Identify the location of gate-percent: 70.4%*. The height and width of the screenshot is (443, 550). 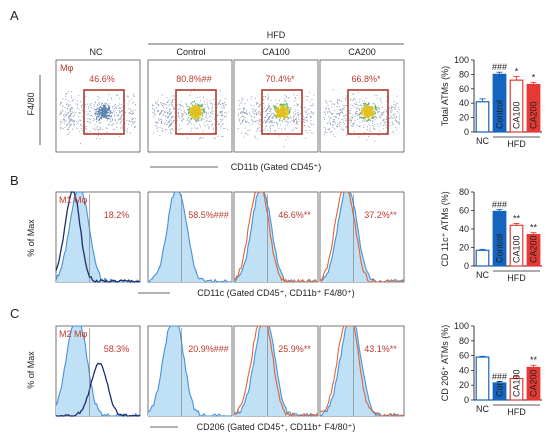
(280, 79).